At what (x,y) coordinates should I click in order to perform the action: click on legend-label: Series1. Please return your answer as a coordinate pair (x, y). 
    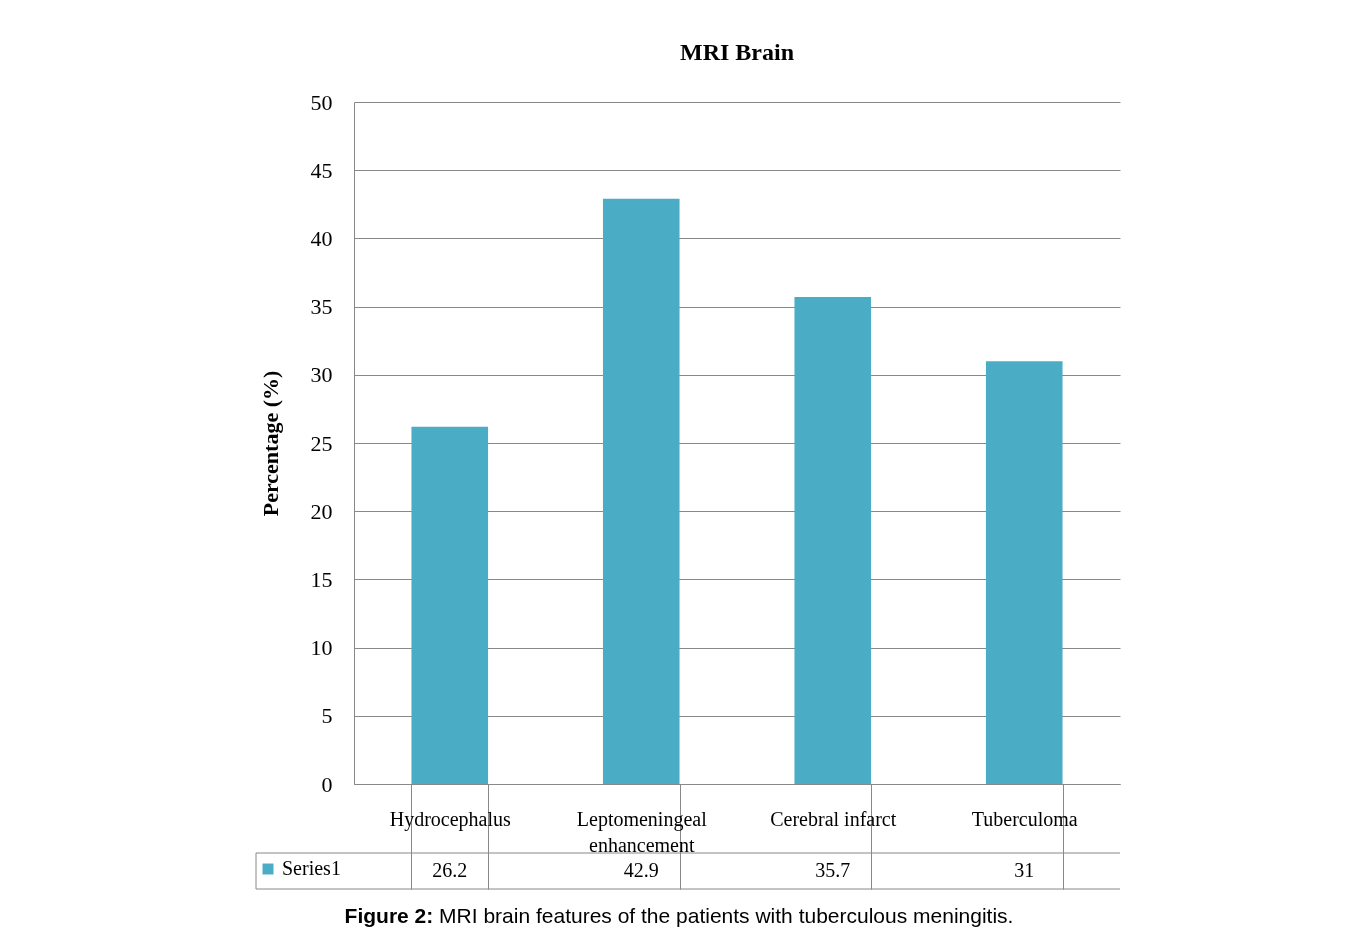
    Looking at the image, I should click on (311, 868).